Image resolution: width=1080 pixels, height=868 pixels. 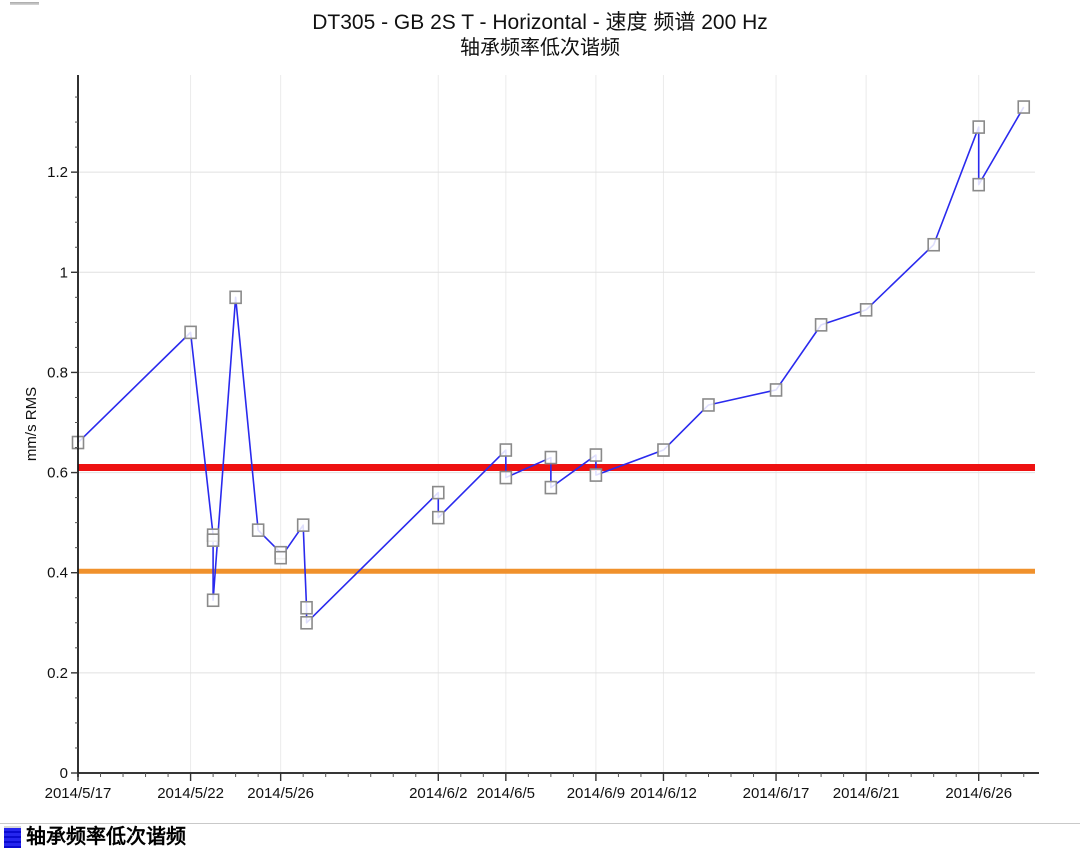 I want to click on chart-subtitle: 轴承频率低次谐频, so click(x=540, y=48).